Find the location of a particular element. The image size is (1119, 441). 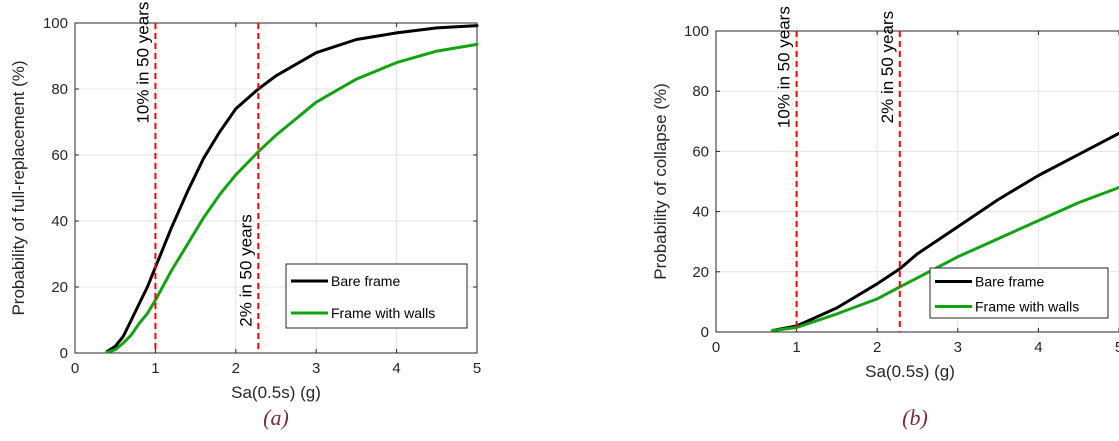

y-axis-label: Probability of full-replacement (%) is located at coordinates (18, 187).